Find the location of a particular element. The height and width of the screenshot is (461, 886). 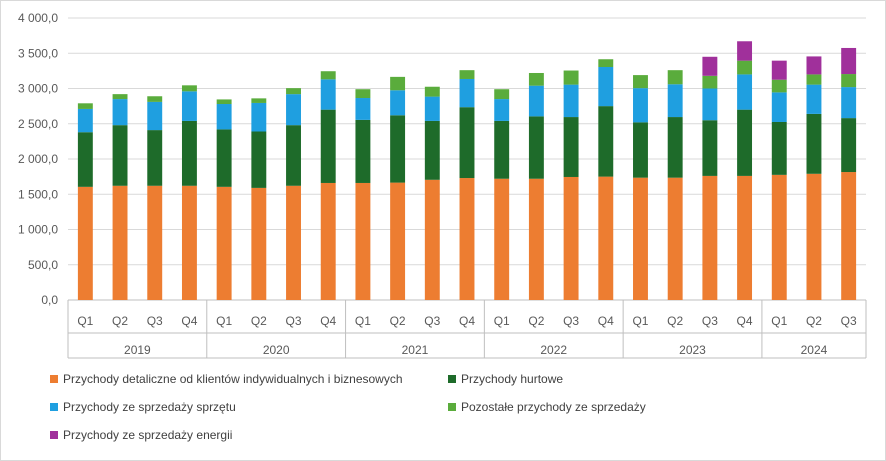

legend-label: Przychody ze sprzedaży energii is located at coordinates (148, 435).